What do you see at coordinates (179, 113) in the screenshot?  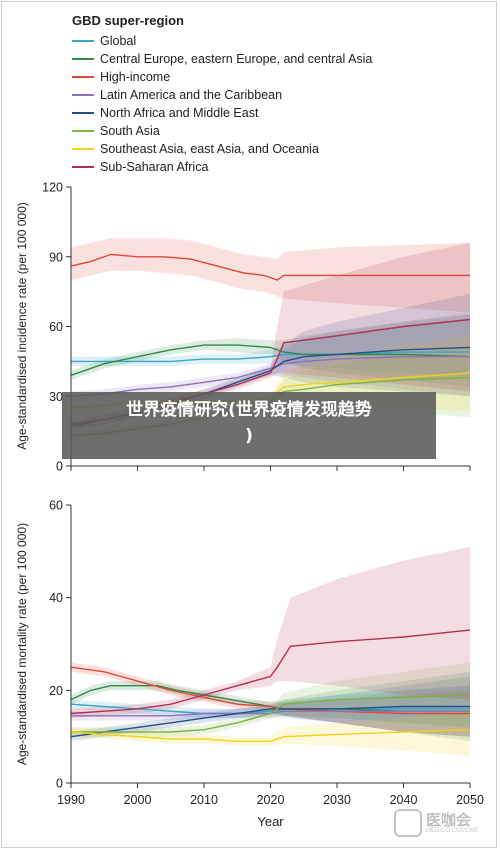 I see `legend-label: North Africa and Middle East` at bounding box center [179, 113].